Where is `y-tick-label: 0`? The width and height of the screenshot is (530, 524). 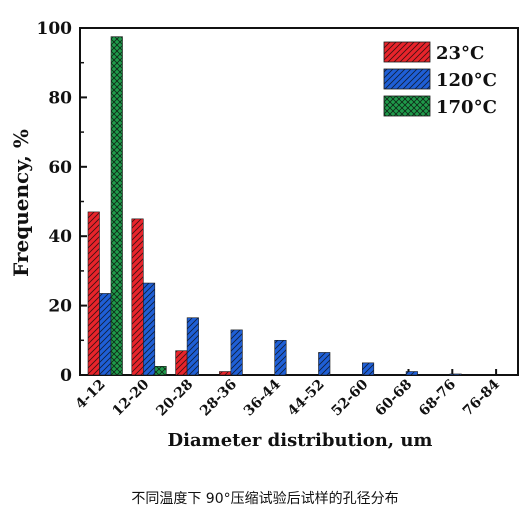 y-tick-label: 0 is located at coordinates (66, 376).